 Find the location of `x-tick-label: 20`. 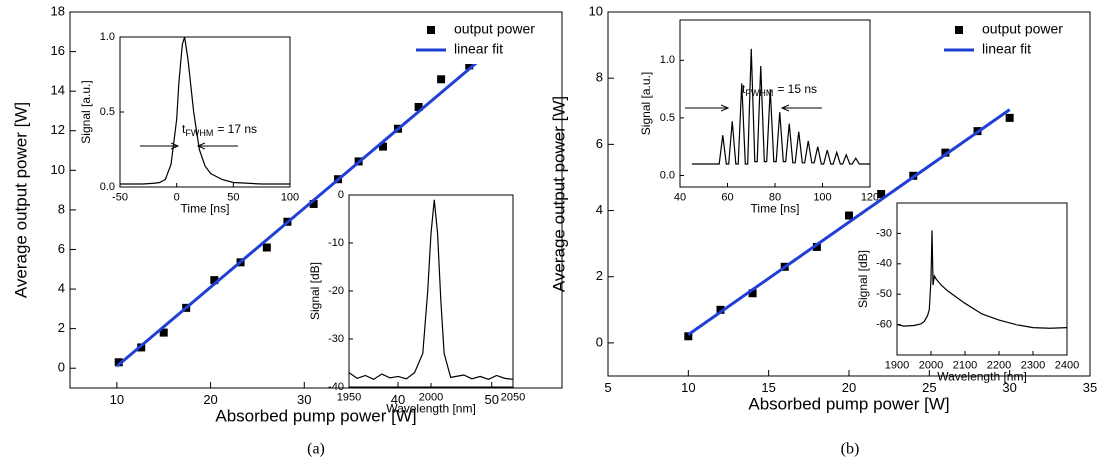

x-tick-label: 20 is located at coordinates (849, 387).